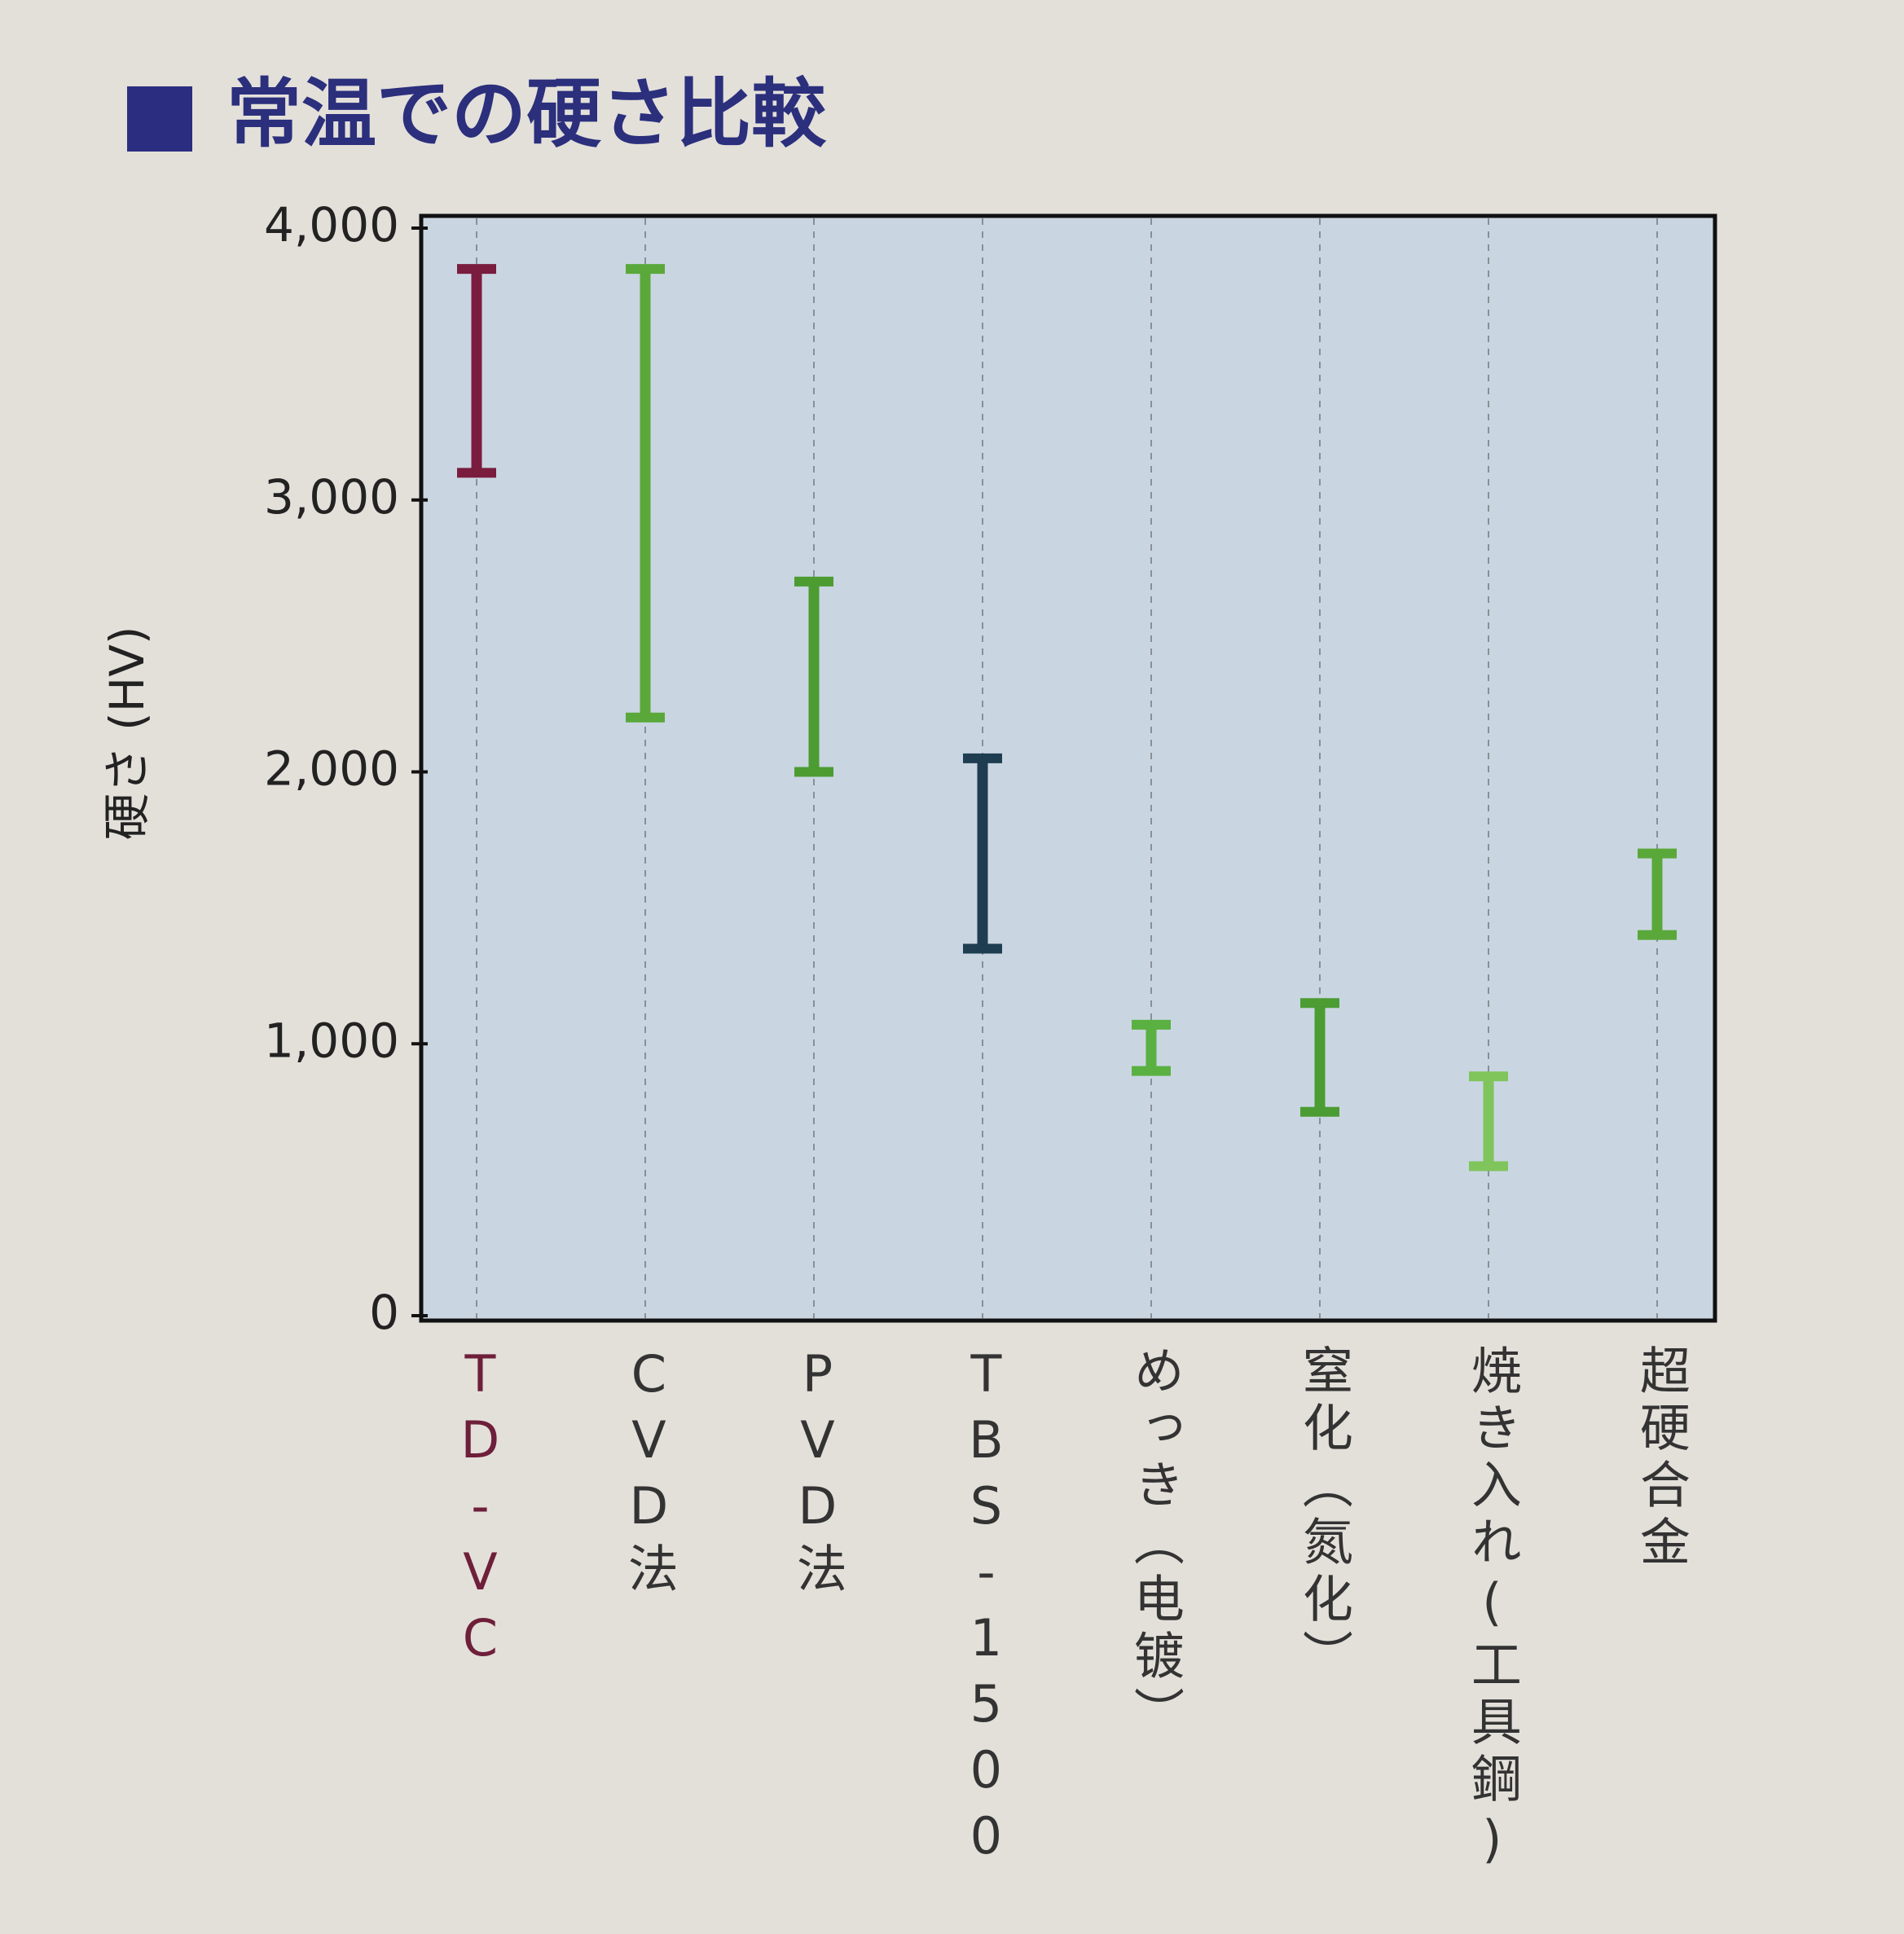 The image size is (1904, 1934). What do you see at coordinates (1324, 1515) in the screenshot?
I see `x-tick-label: 窒化（氮化）` at bounding box center [1324, 1515].